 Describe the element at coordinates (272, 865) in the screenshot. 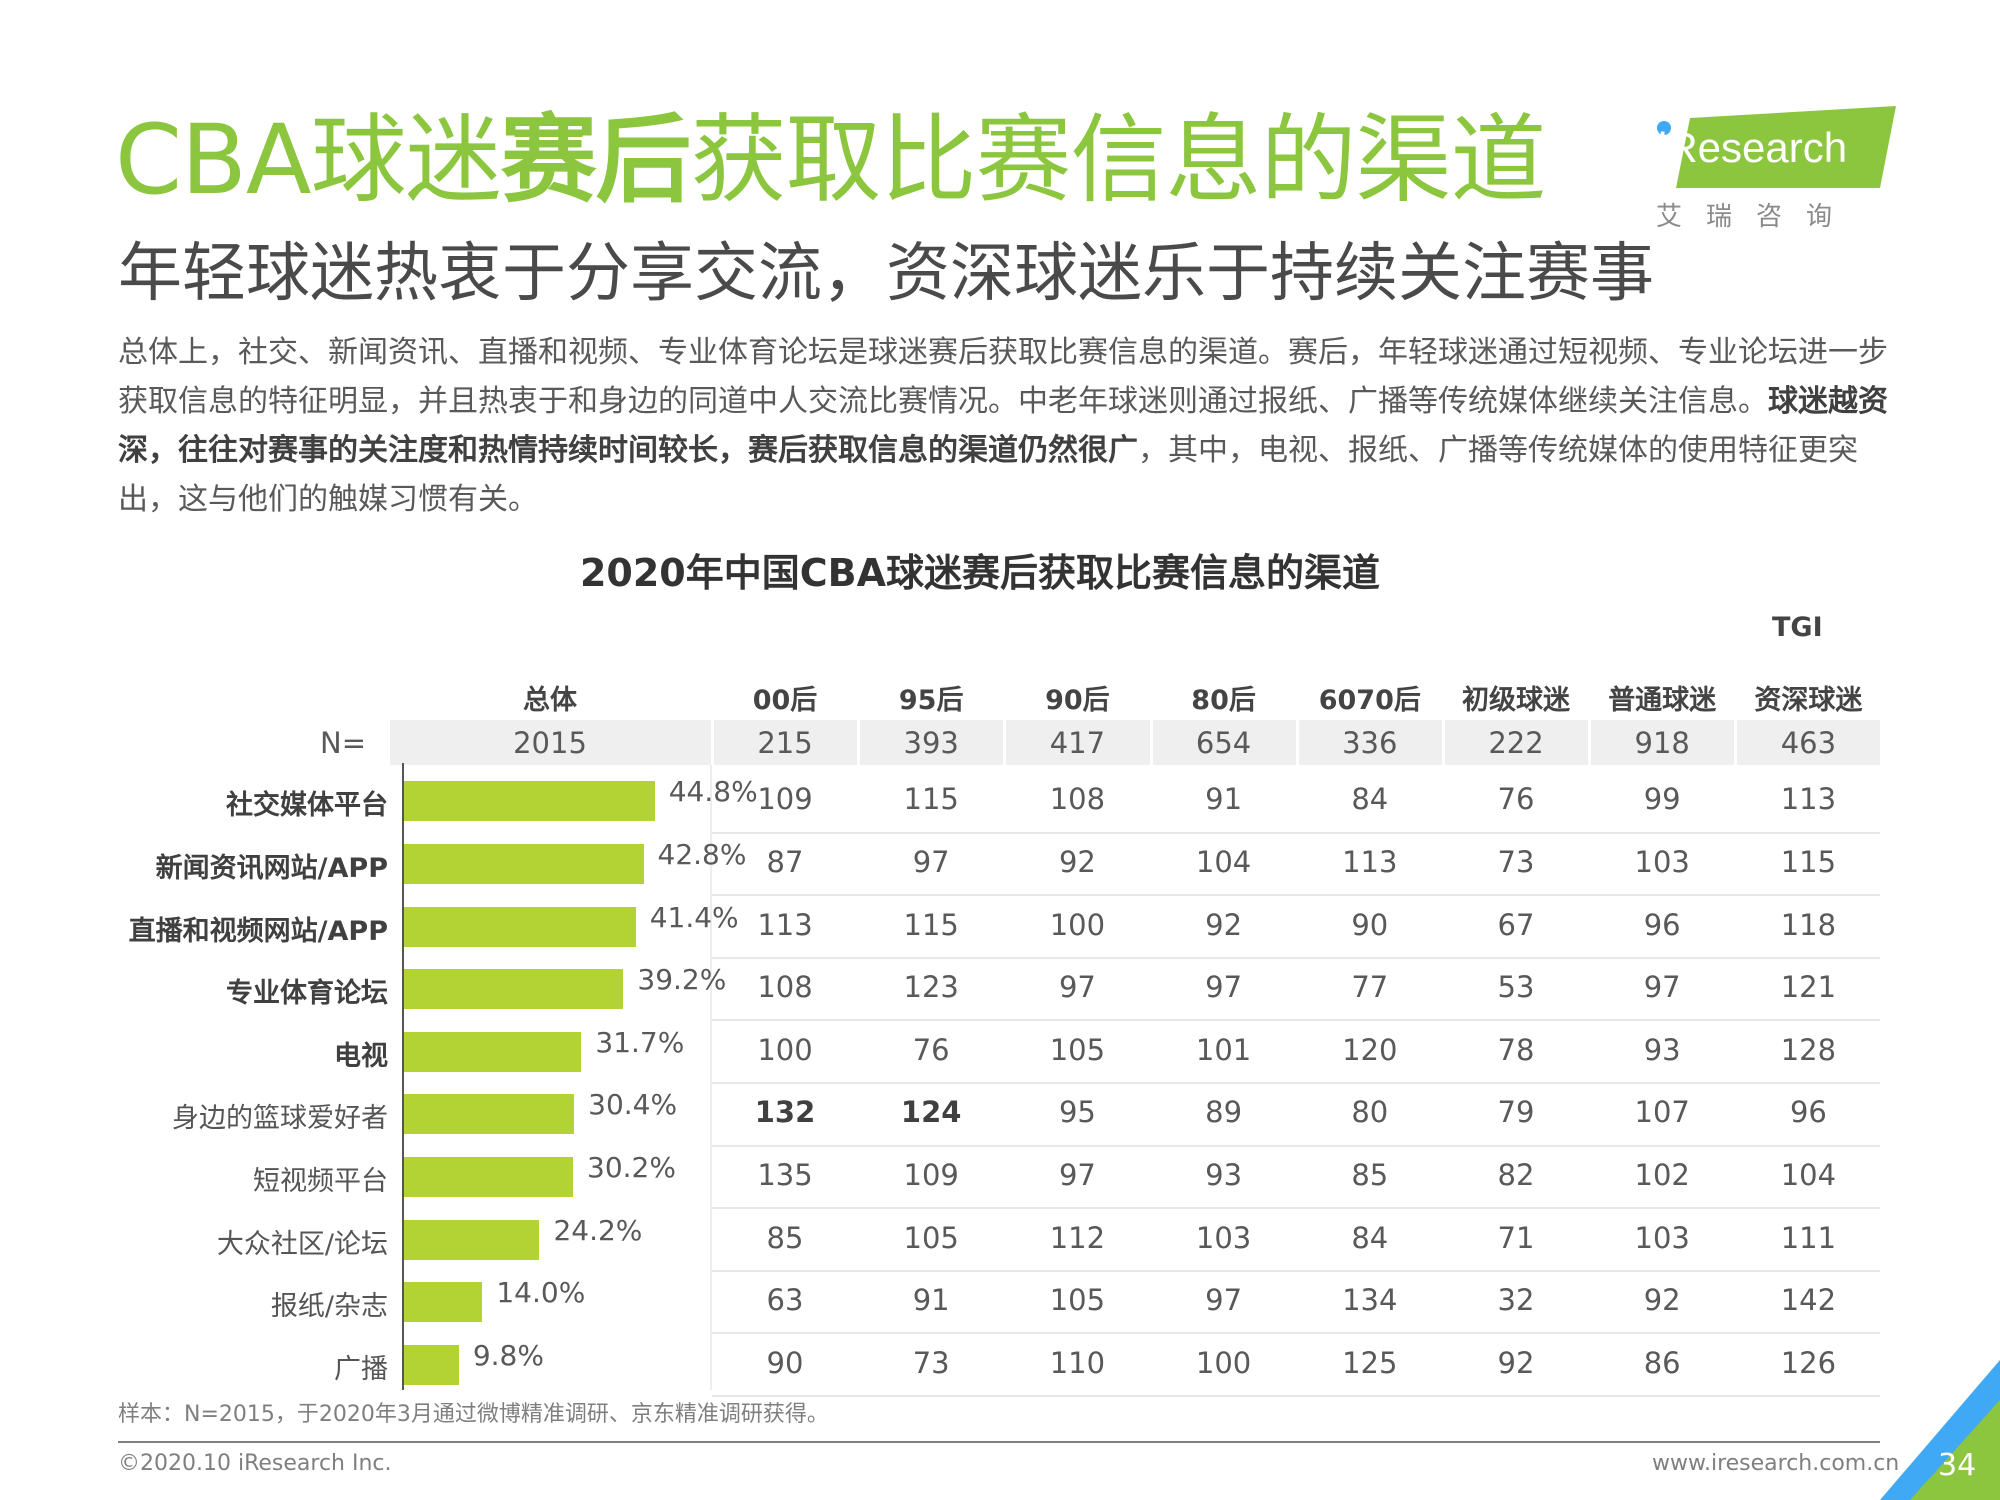

I see `category-label: 新闻资讯网站/APP` at that location.